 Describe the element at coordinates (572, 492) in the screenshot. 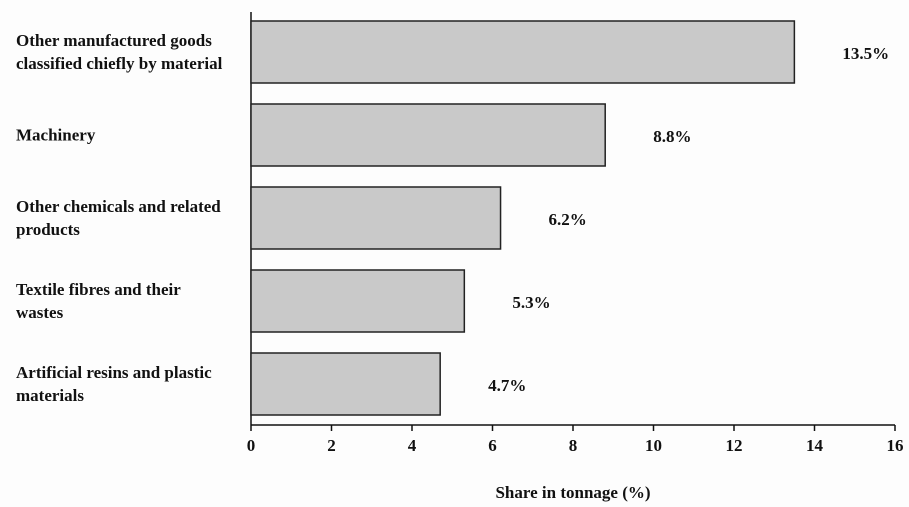

I see `x-axis-label: Share in tonnage (%)` at that location.